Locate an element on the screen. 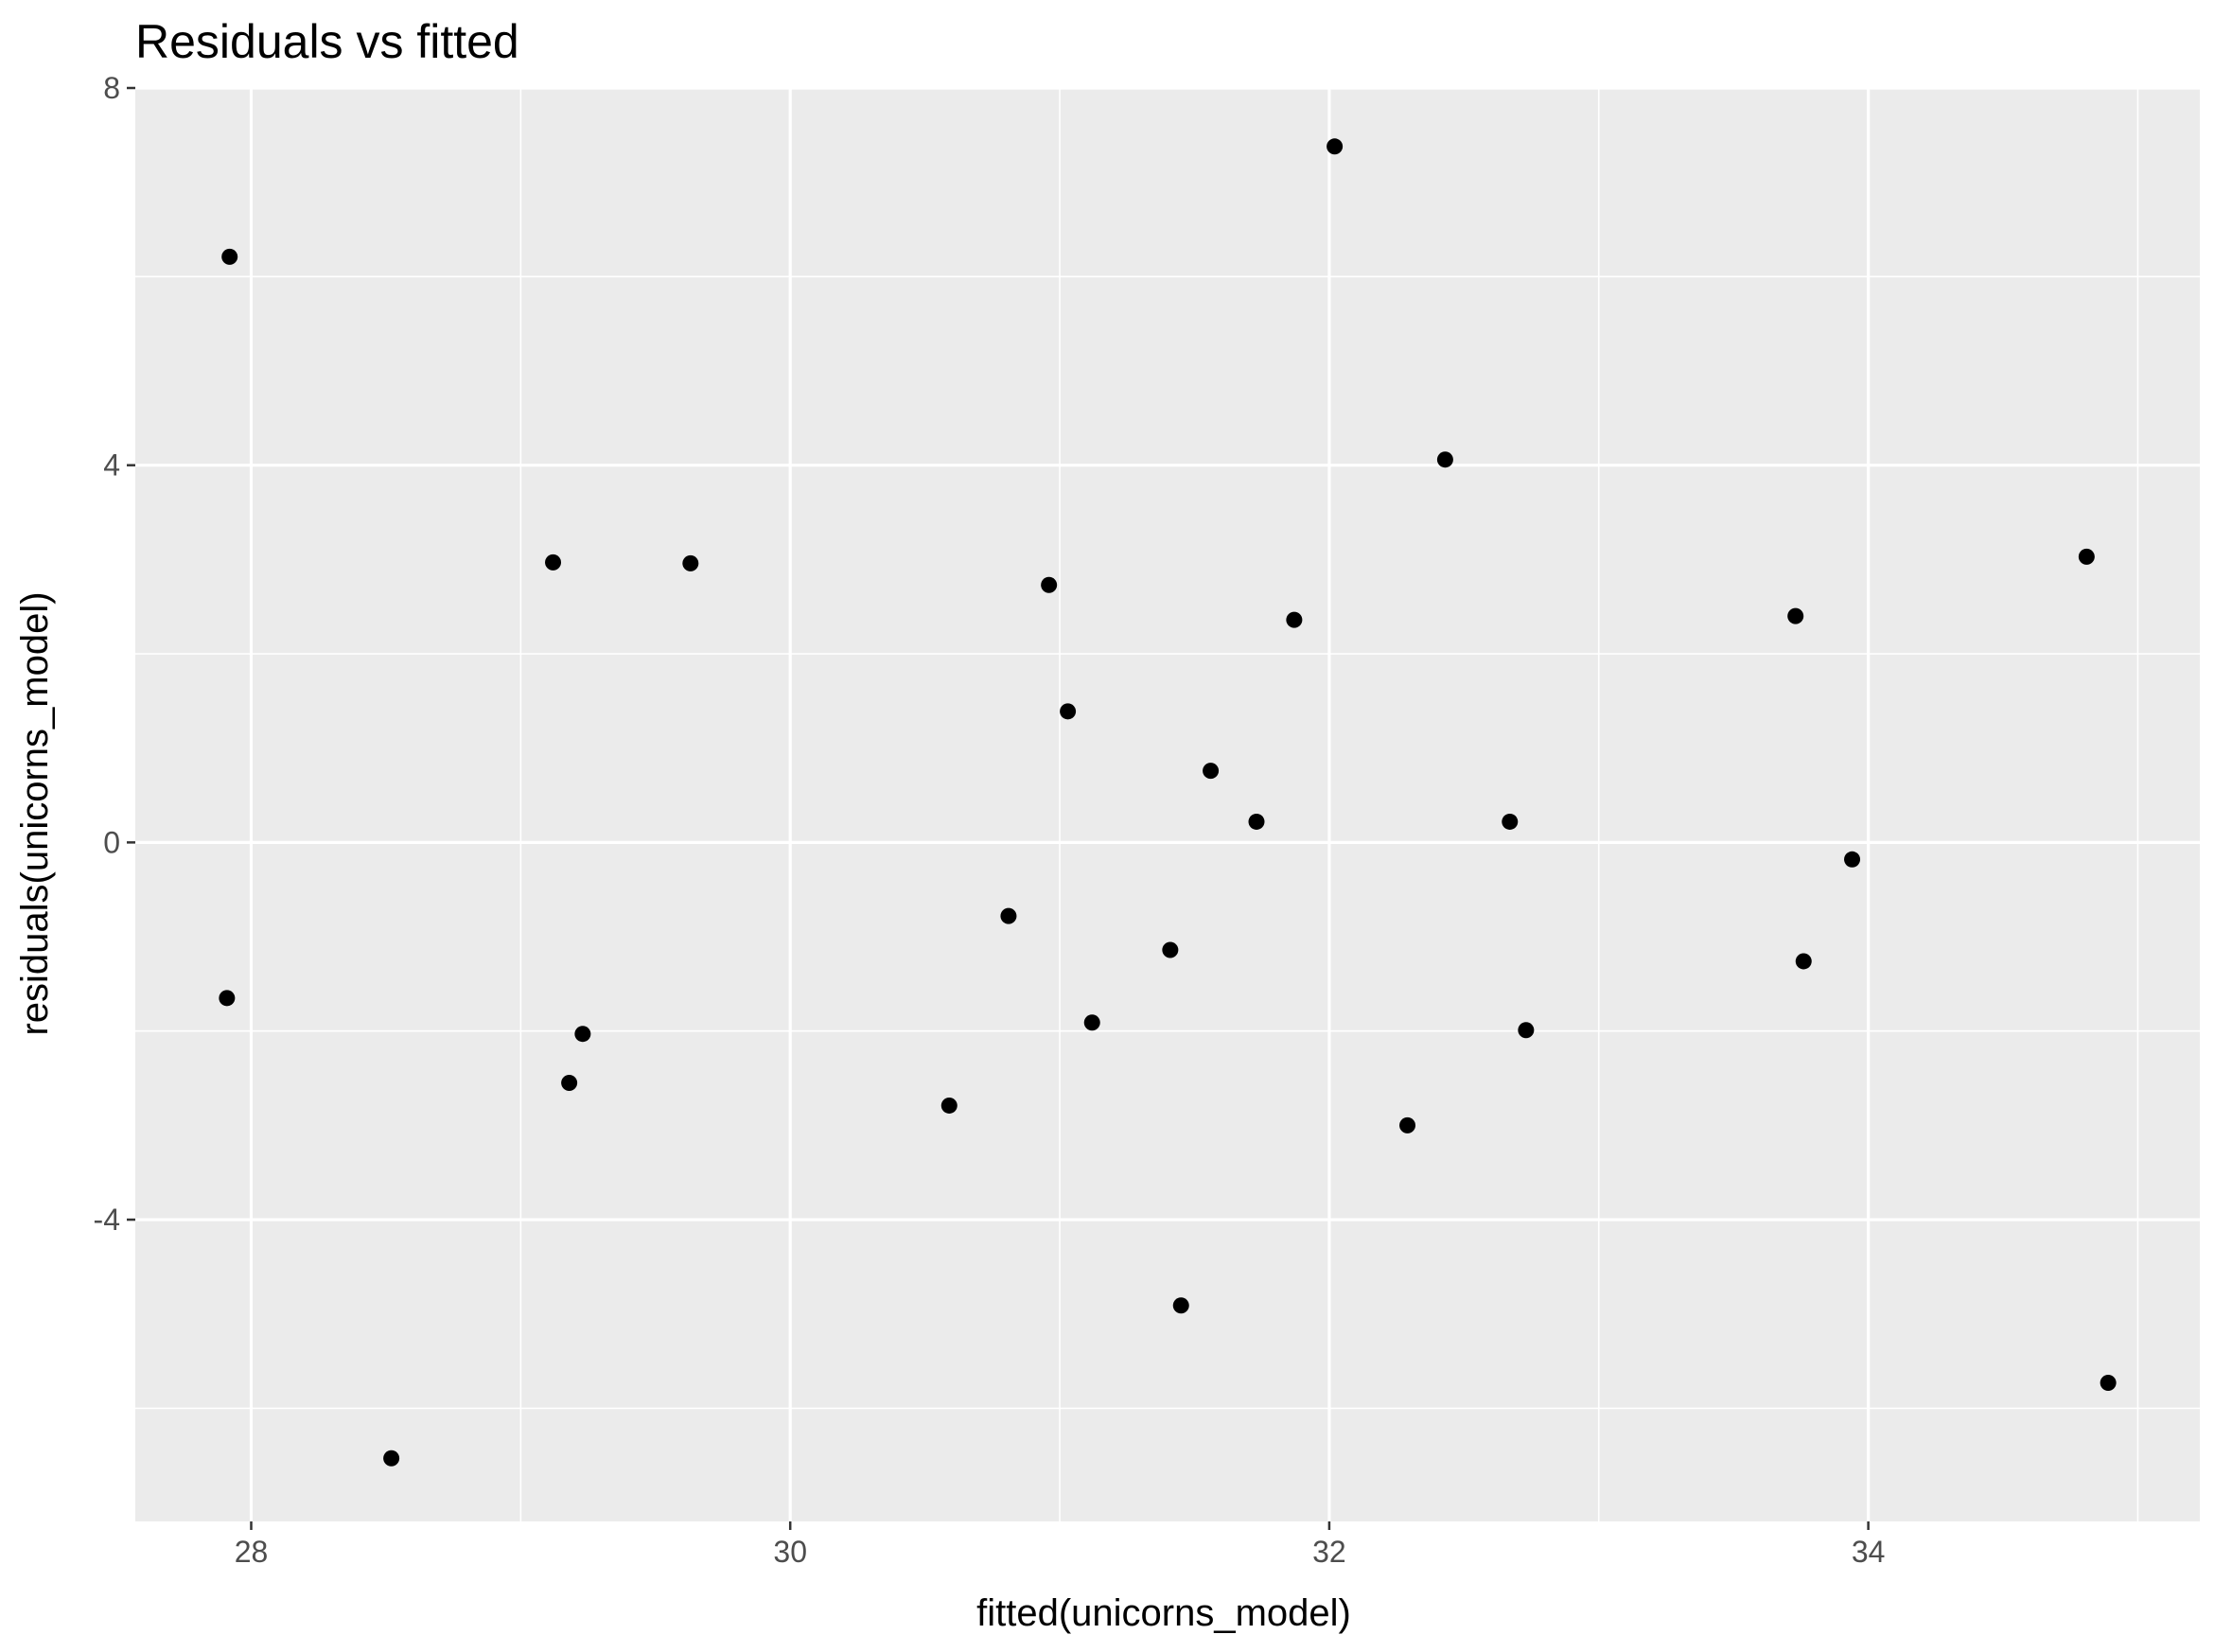  y-axis: -4 0 4 8 is located at coordinates (114, 654).